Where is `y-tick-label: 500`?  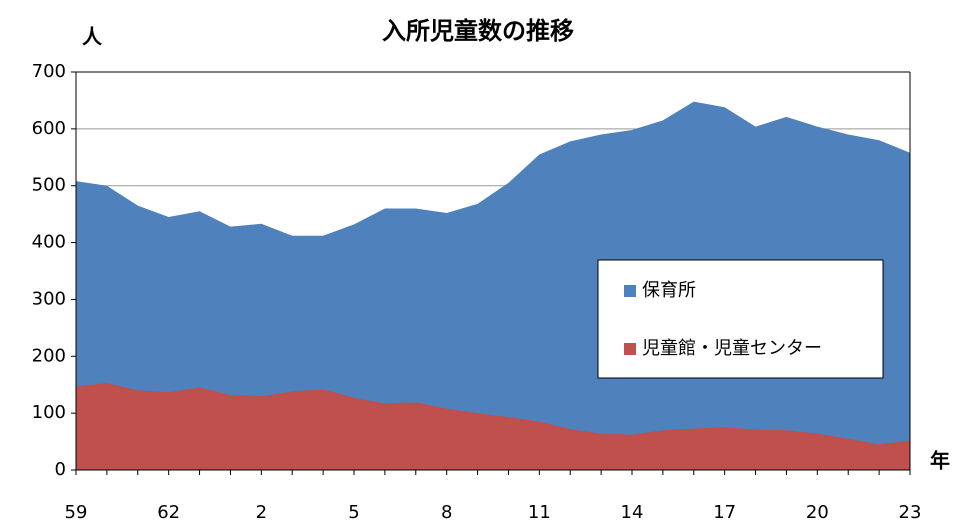 y-tick-label: 500 is located at coordinates (49, 185).